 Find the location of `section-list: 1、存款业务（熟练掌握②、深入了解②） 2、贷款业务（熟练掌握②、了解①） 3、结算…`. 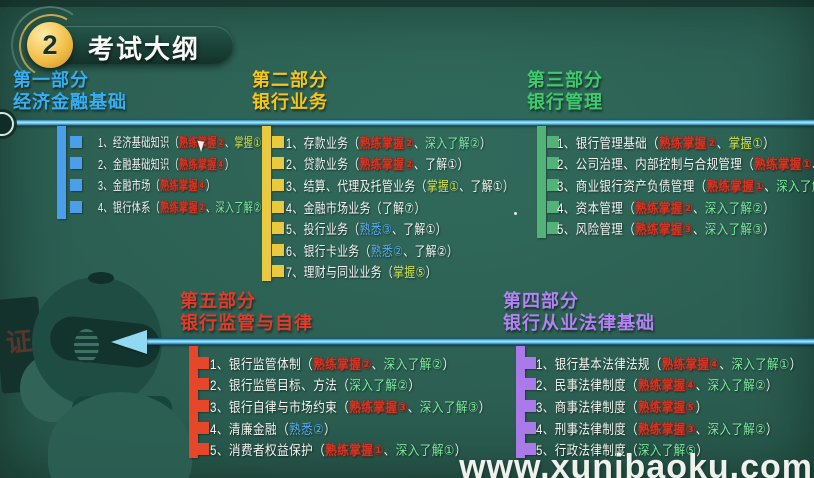

section-list: 1、存款业务（熟练掌握②、深入了解②） 2、贷款业务（熟练掌握②、了解①） 3、结算… is located at coordinates (421, 206).